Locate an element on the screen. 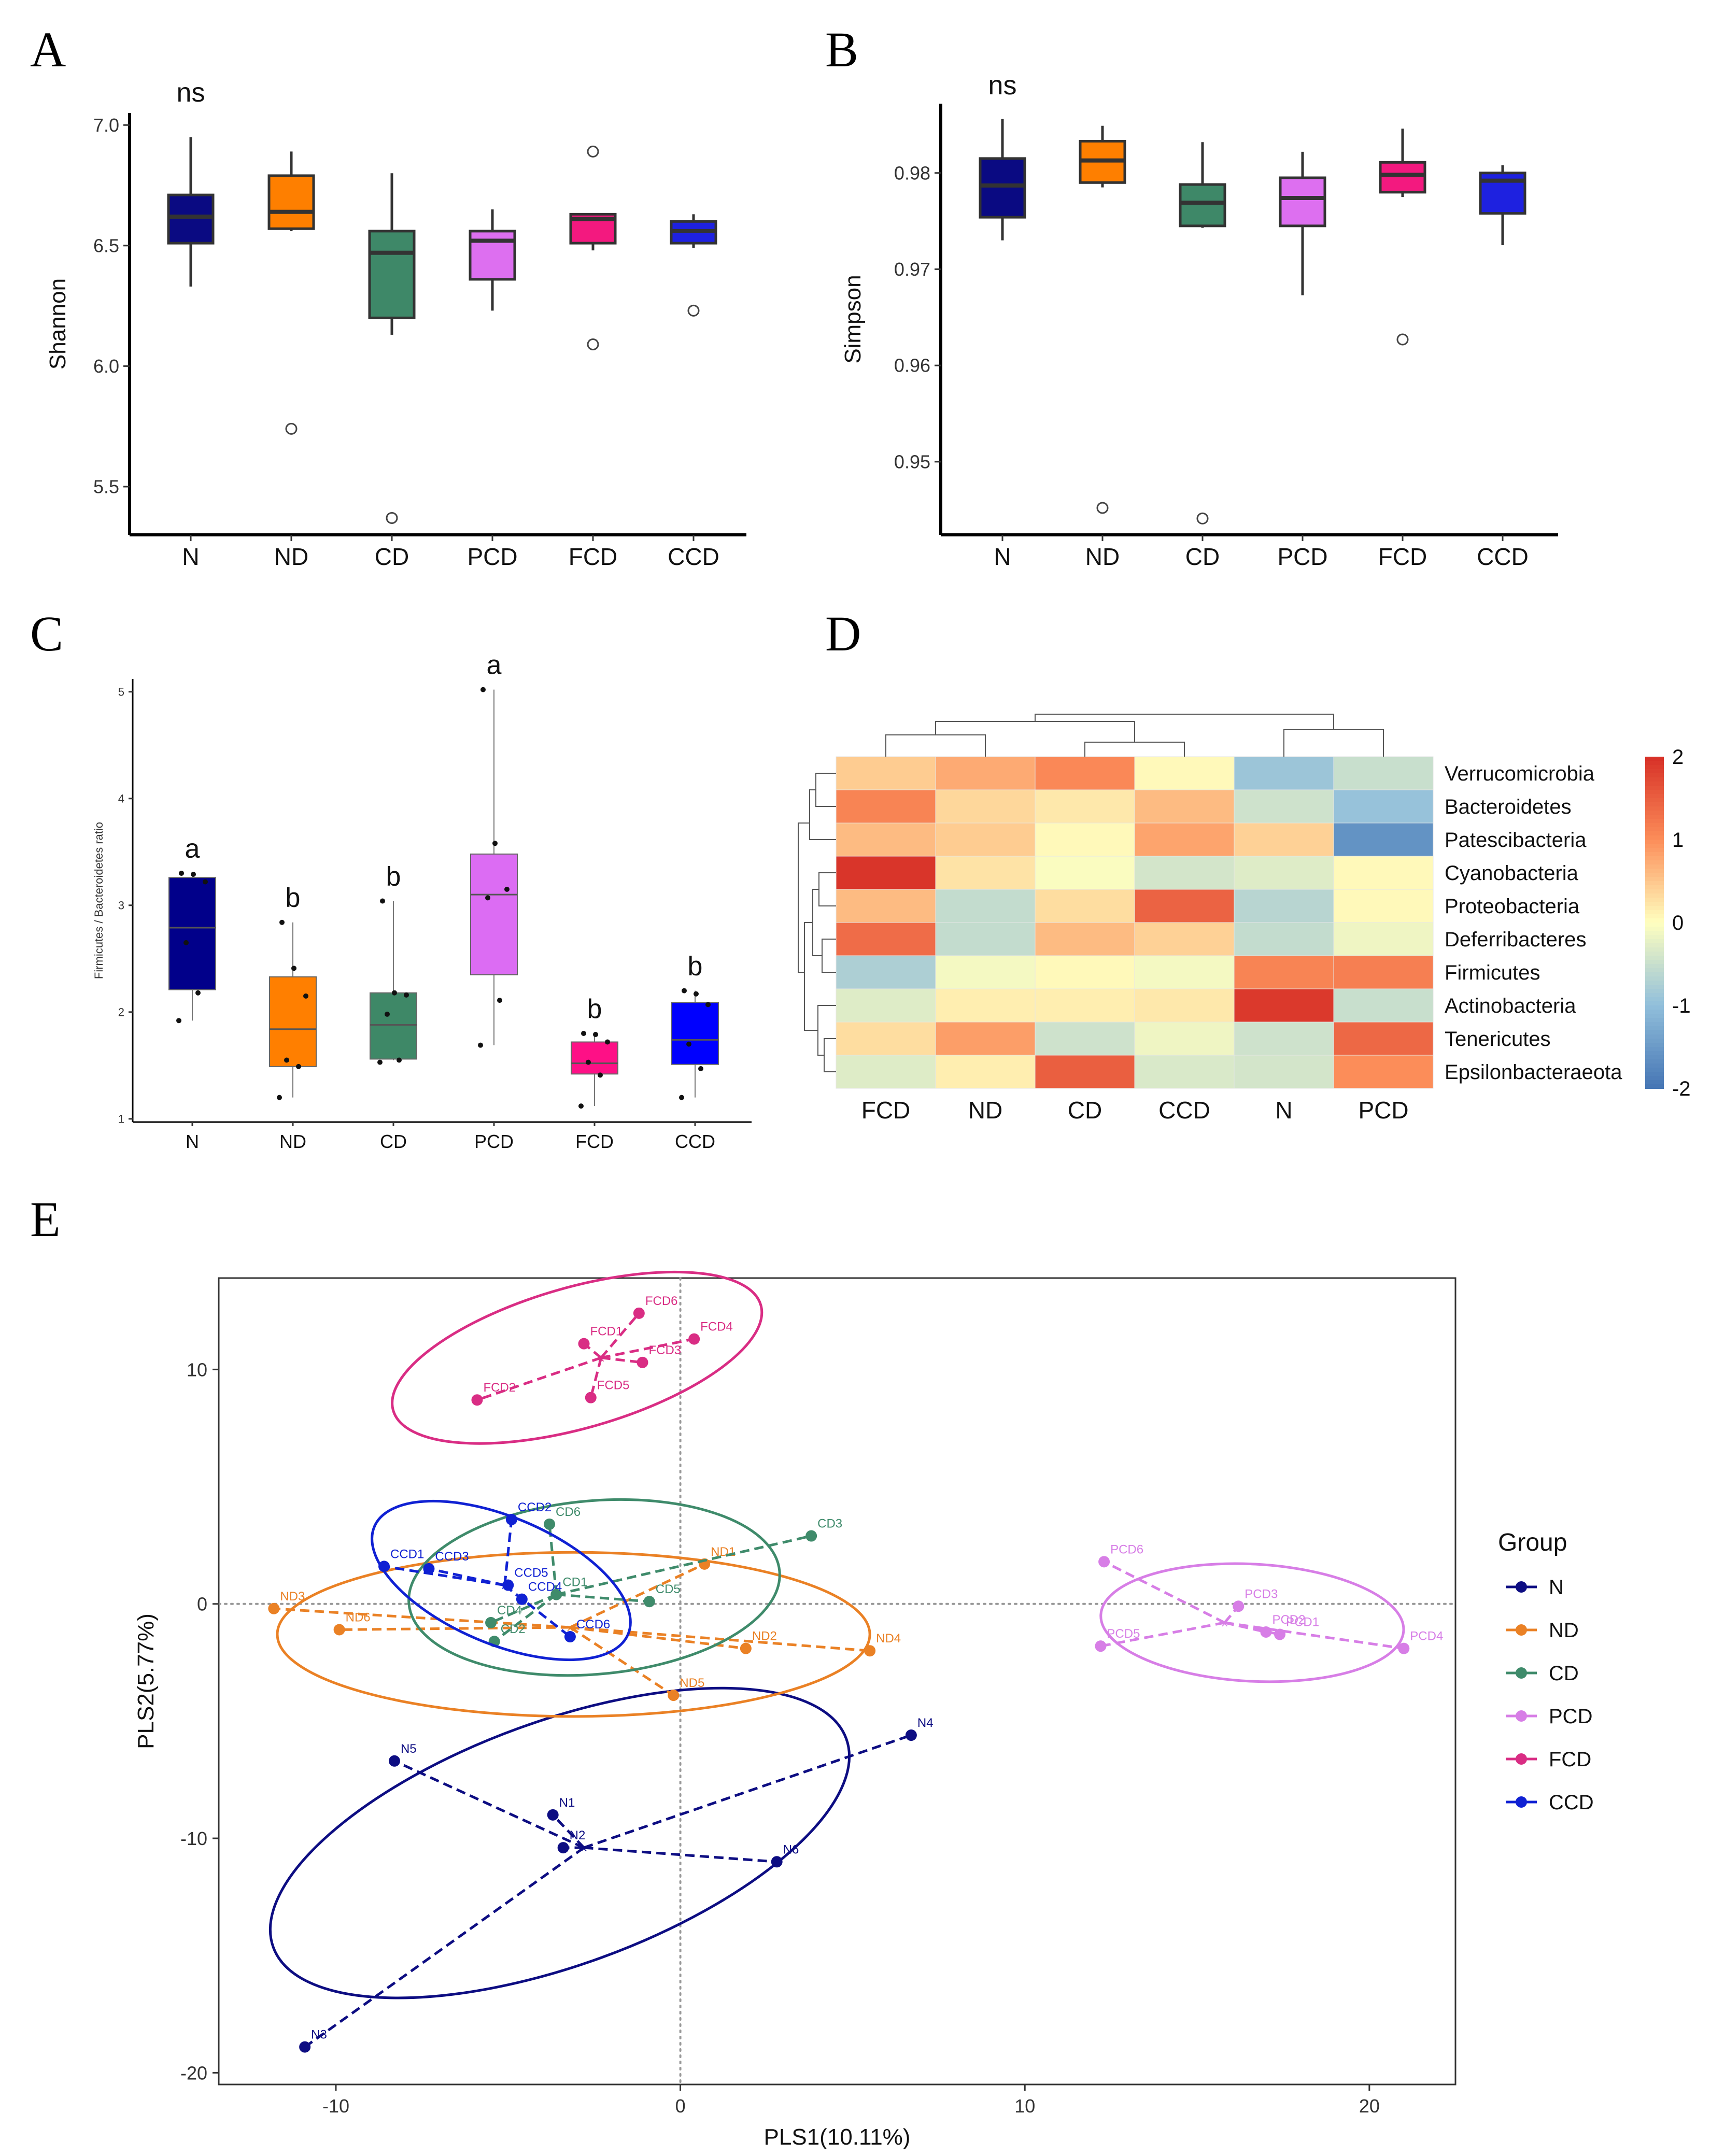 The width and height of the screenshot is (1725, 2156). series-n: N1 N2 N3 N4 N5 N6 × is located at coordinates (601, 1870).